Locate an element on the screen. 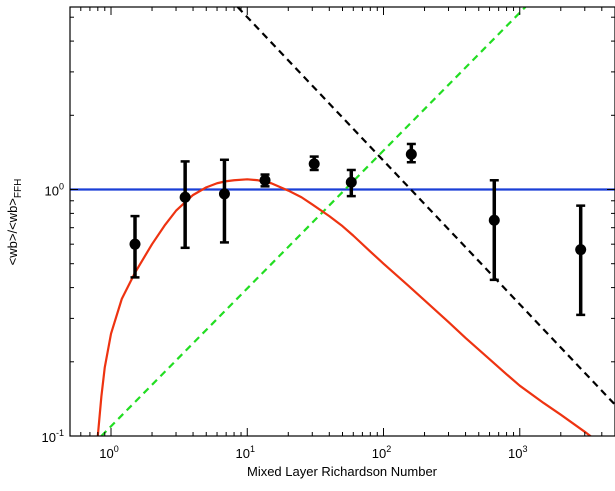 The width and height of the screenshot is (615, 491). x-tick-label: 10³ is located at coordinates (517, 452).